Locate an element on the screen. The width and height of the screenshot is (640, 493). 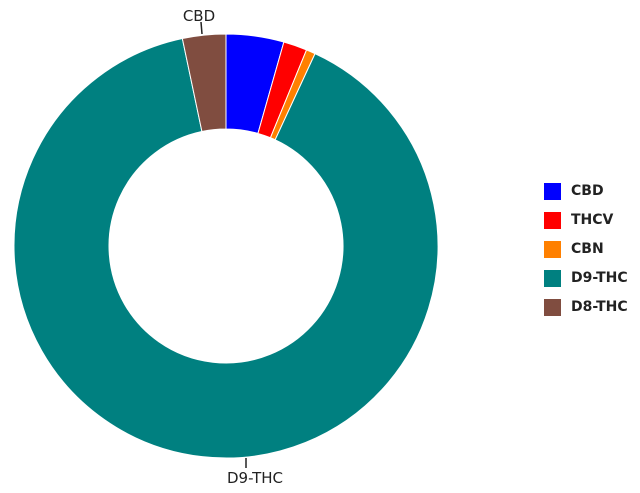
legend-label-d9-thc: D9-THC is located at coordinates (599, 278).